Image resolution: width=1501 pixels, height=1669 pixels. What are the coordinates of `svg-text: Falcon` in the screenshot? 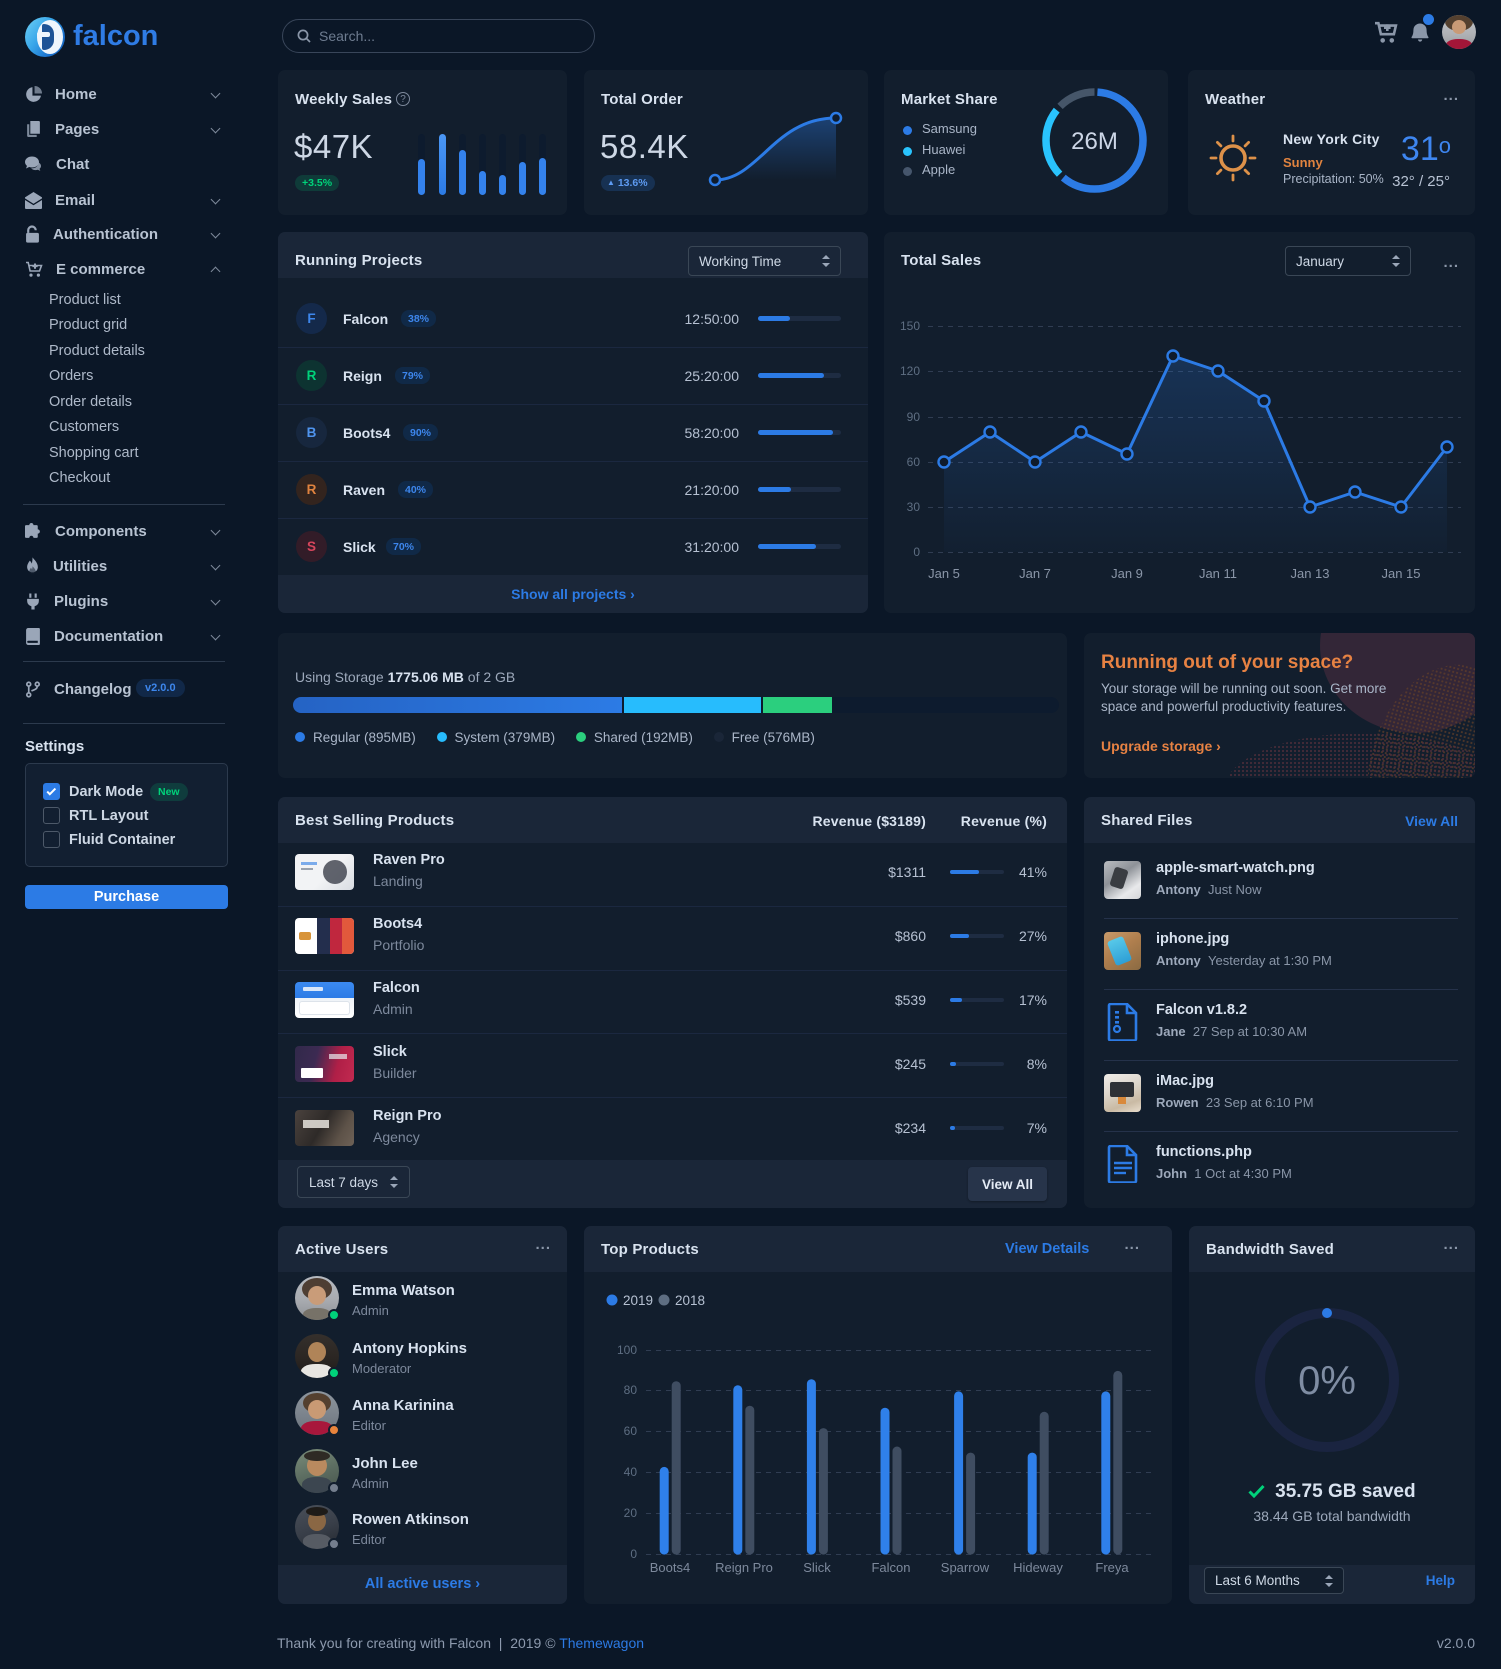 It's located at (890, 1567).